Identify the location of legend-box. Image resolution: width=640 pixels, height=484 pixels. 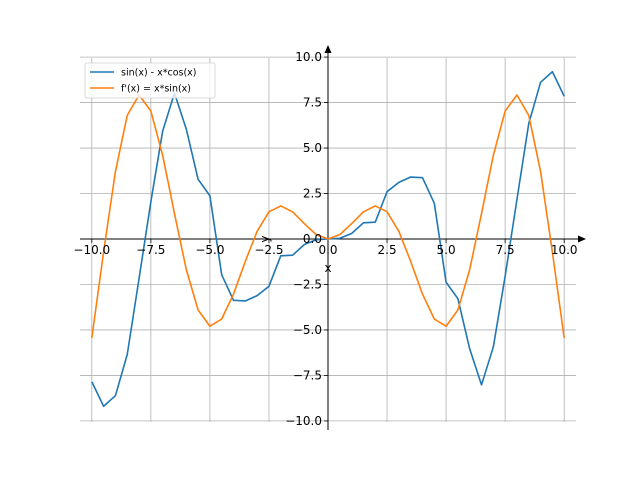
(150, 80).